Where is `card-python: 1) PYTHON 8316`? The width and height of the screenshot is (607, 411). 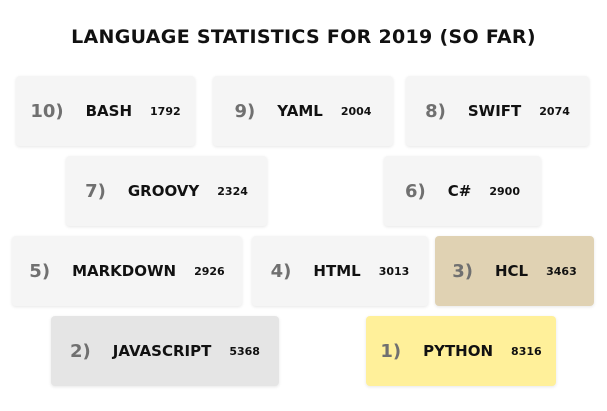 card-python: 1) PYTHON 8316 is located at coordinates (461, 351).